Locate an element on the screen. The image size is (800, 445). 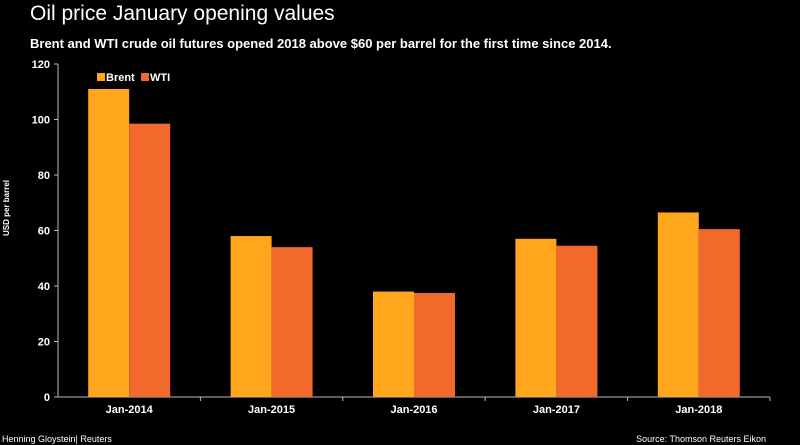
y-tick-label: 80 is located at coordinates (44, 176).